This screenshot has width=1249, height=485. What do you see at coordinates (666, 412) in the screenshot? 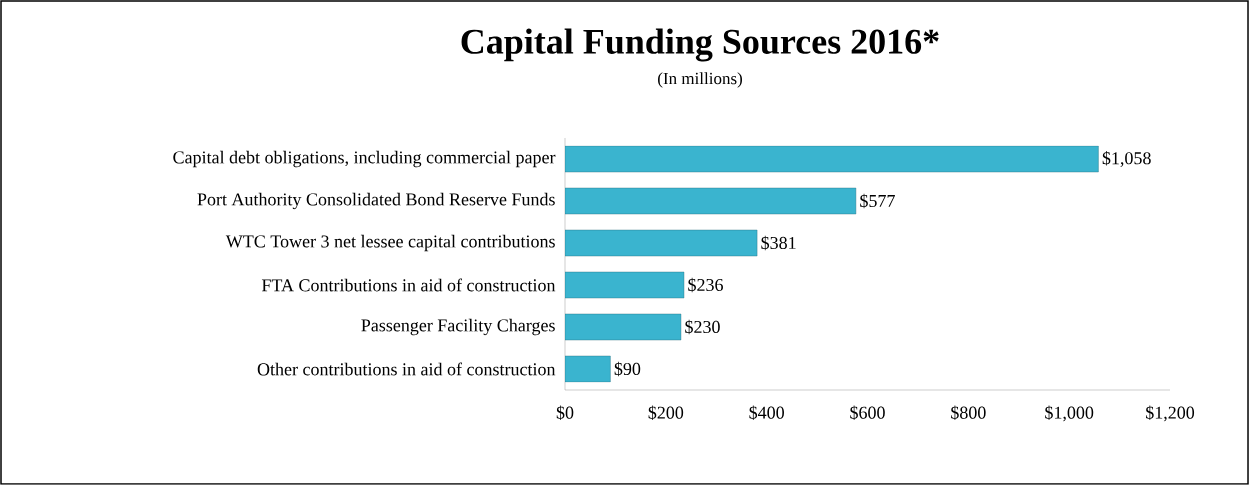
I see `x-tick-label: $200` at bounding box center [666, 412].